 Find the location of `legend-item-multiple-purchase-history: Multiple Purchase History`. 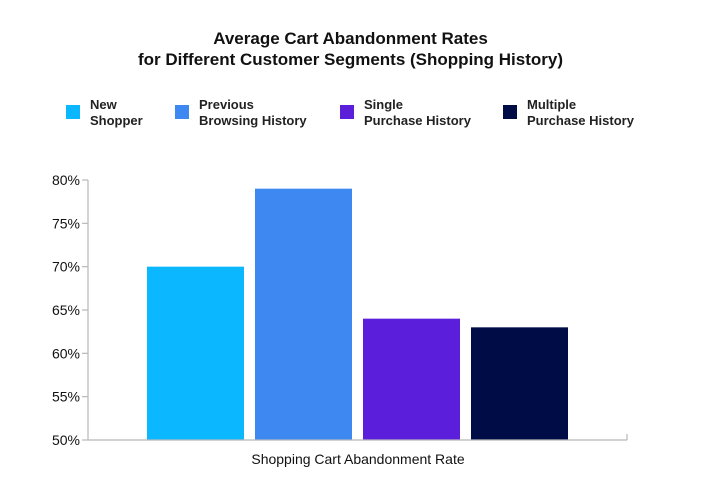

legend-item-multiple-purchase-history: Multiple Purchase History is located at coordinates (568, 113).